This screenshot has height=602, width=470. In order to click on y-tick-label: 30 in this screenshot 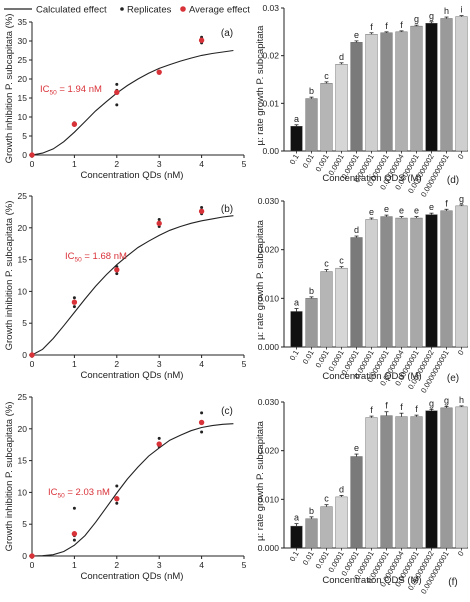, I will do `click(23, 41)`.